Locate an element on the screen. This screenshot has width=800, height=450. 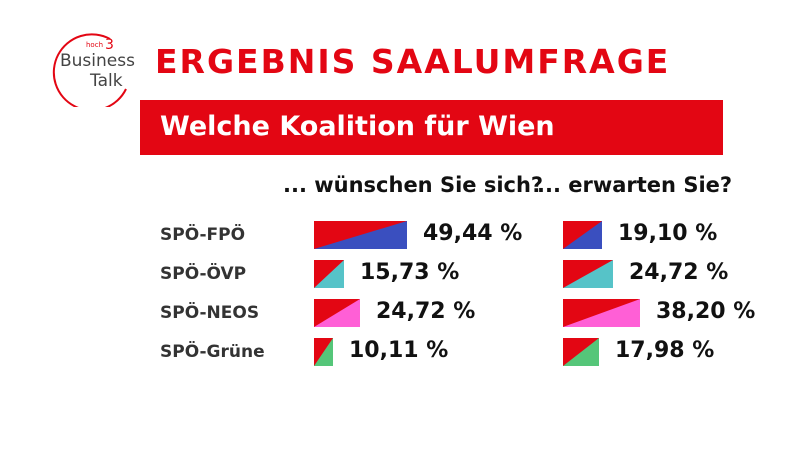
svg-text: Talk is located at coordinates (106, 81).